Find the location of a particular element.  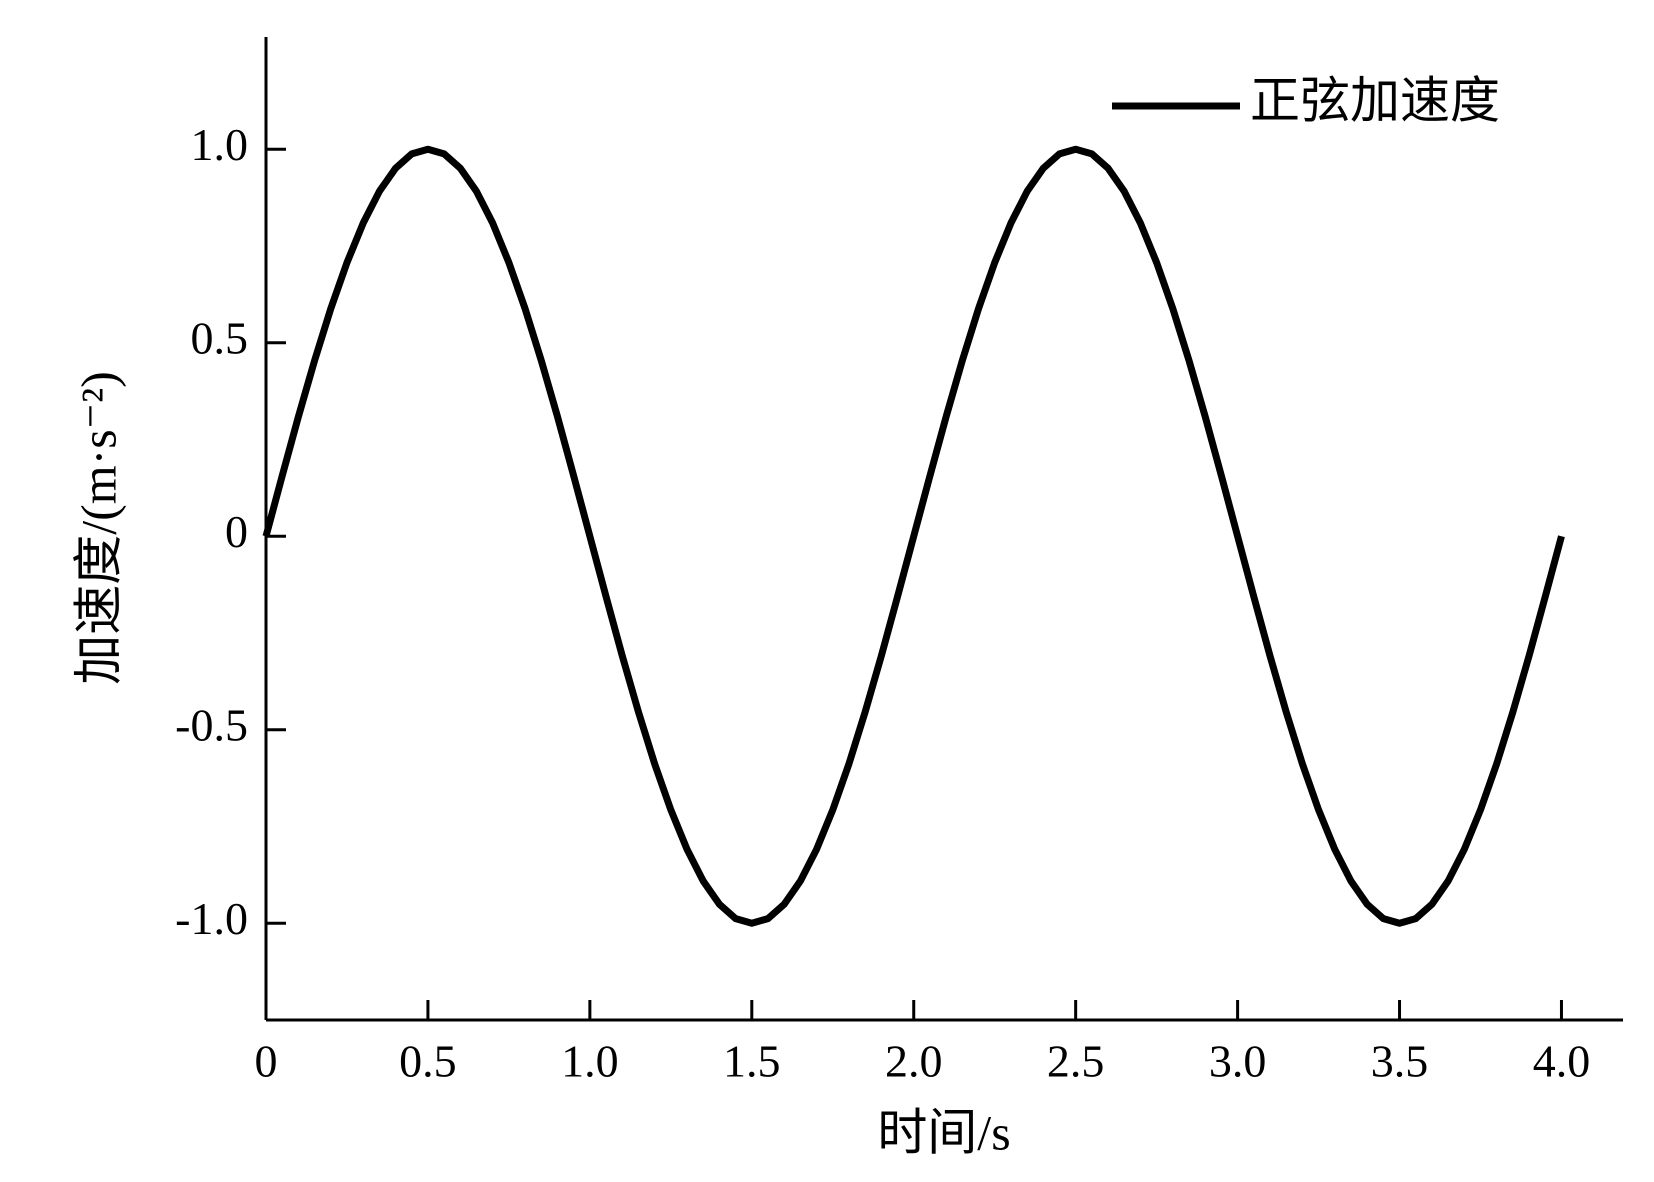

x-tick-label: 1.5 is located at coordinates (752, 1061).